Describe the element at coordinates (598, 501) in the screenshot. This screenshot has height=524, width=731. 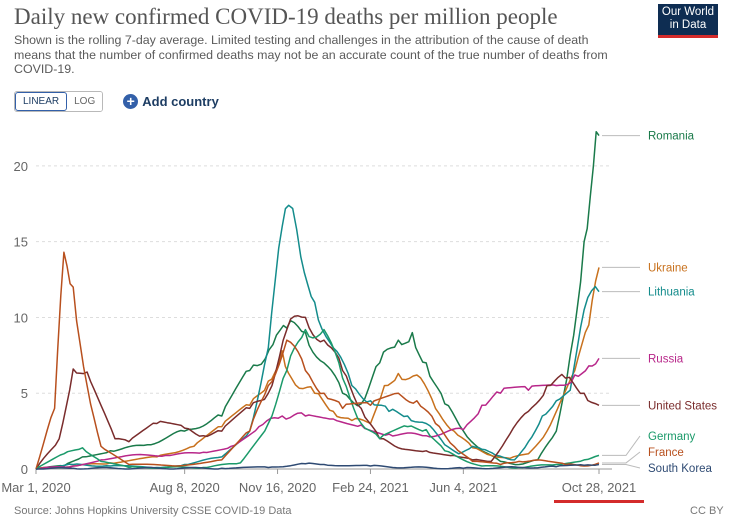
I see `time-slider-highlight` at that location.